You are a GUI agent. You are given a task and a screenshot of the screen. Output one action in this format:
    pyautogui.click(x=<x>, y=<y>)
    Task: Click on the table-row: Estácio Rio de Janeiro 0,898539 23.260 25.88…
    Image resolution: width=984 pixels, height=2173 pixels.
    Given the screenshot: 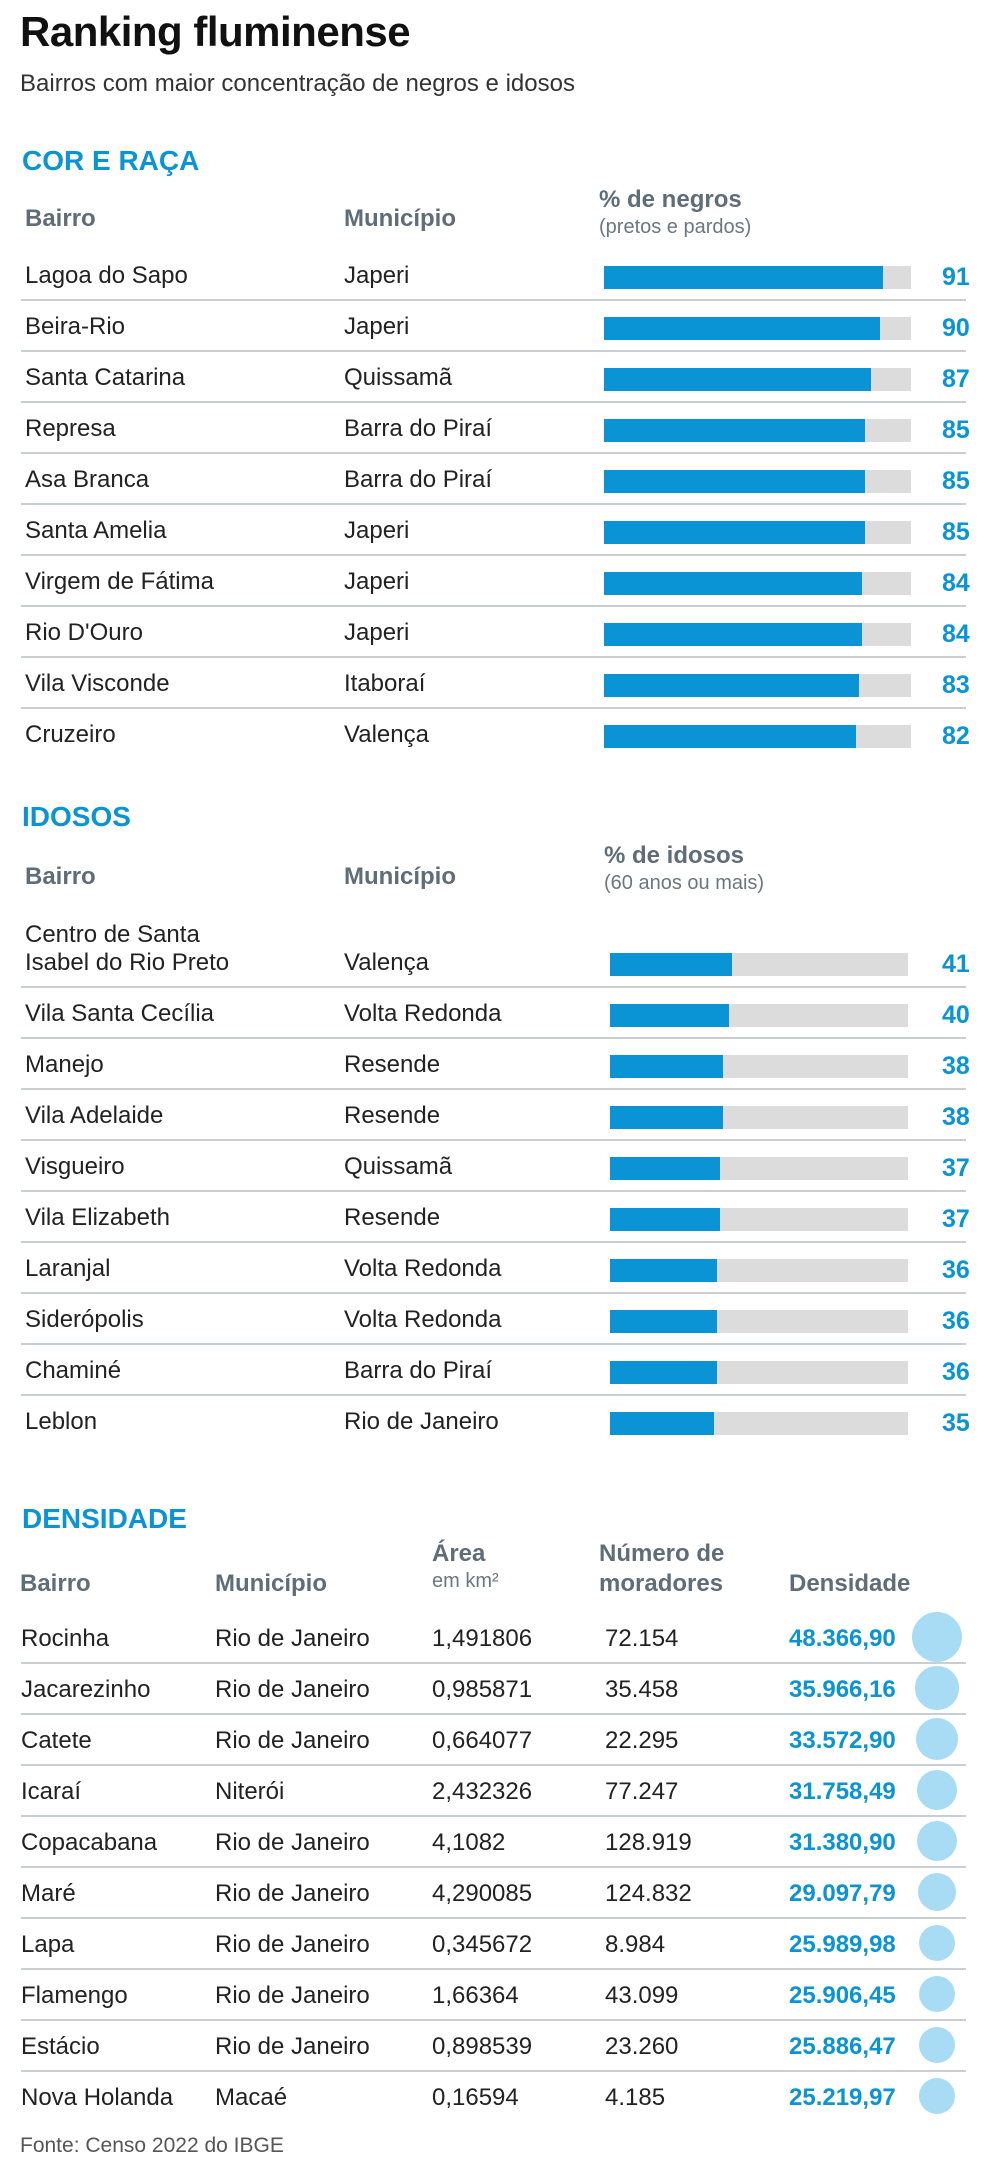 What is the action you would take?
    pyautogui.click(x=493, y=2046)
    